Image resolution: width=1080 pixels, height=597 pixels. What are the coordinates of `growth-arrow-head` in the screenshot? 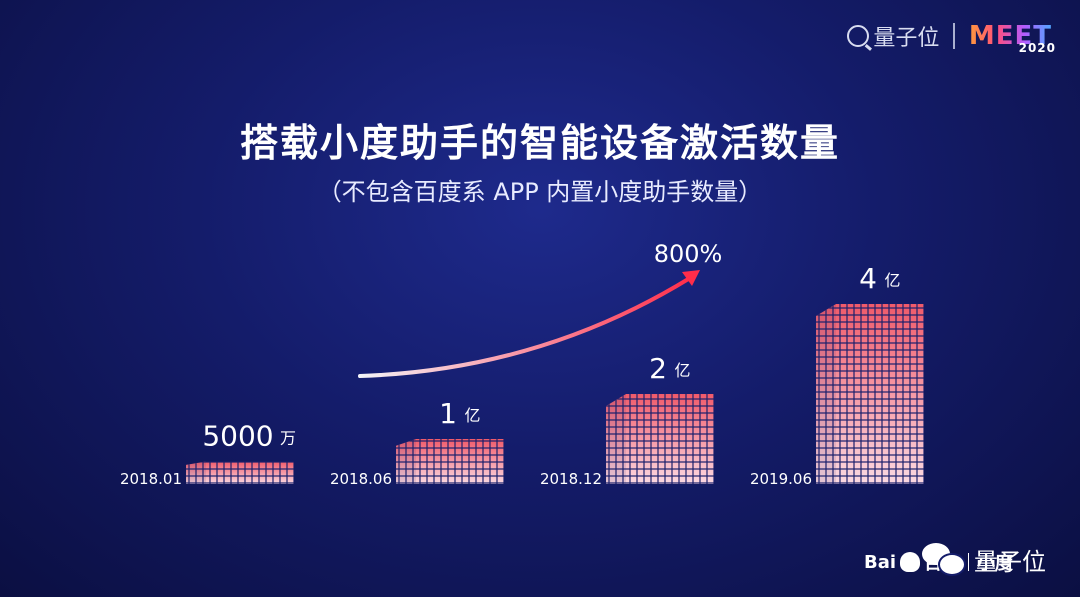 It's located at (691, 278).